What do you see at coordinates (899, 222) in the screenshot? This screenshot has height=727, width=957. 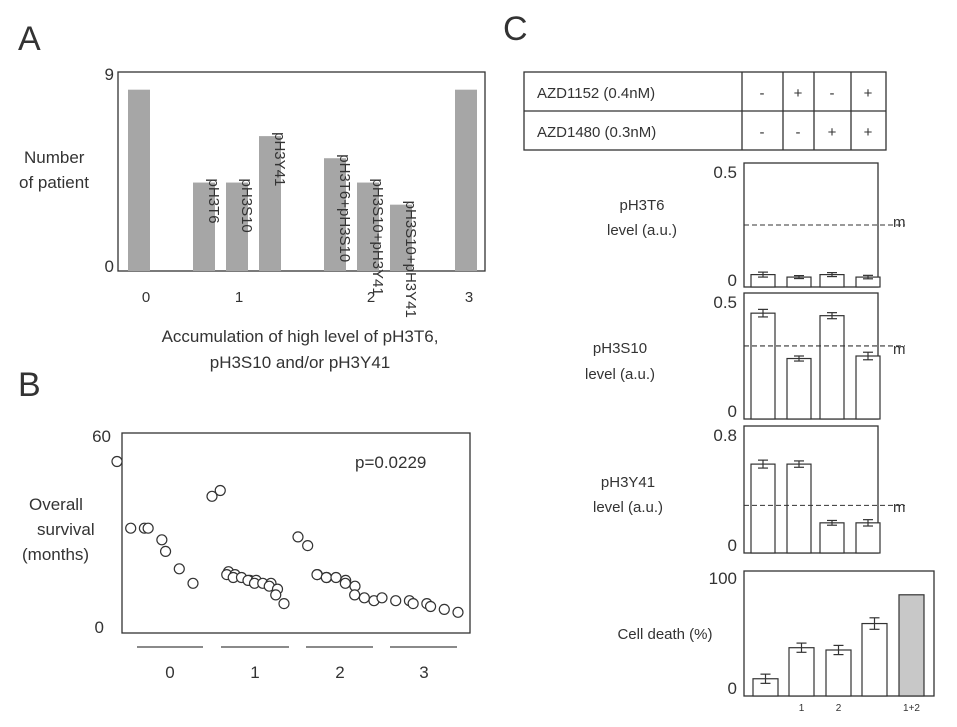 I see `ph3t6-m-label: m` at bounding box center [899, 222].